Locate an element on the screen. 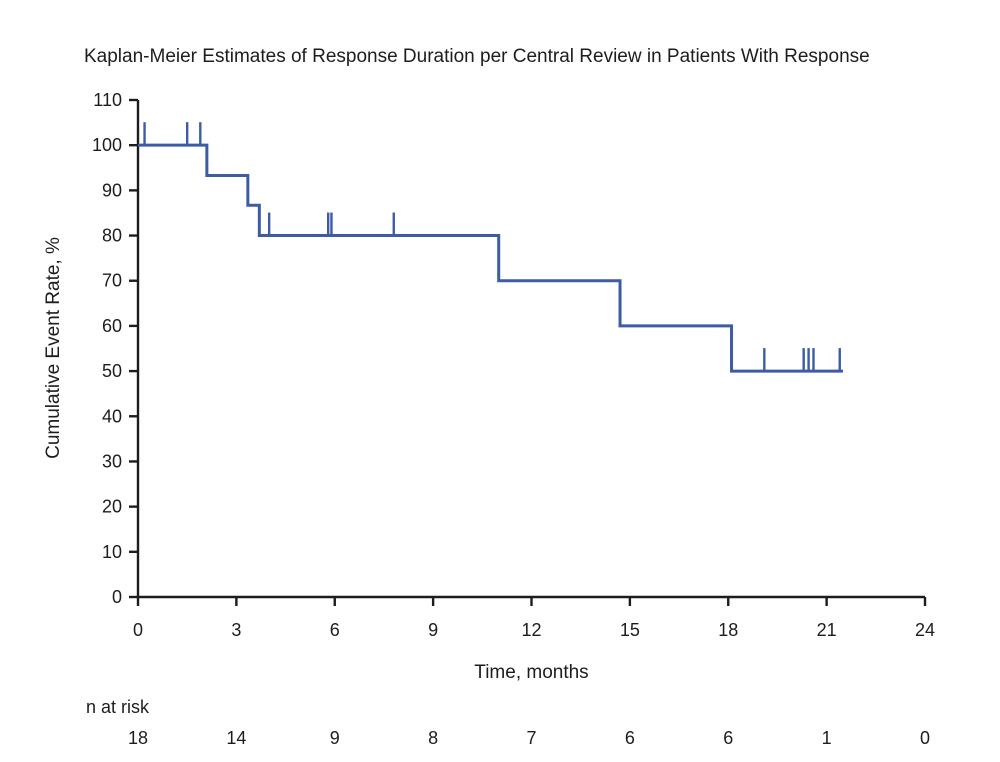 The image size is (1000, 762). x-tick-label: 6 is located at coordinates (335, 630).